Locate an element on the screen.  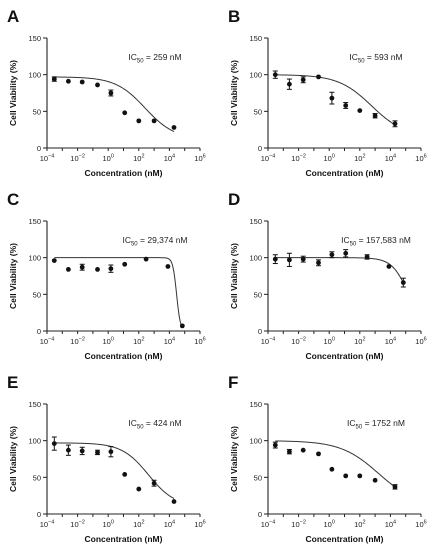
x-tick-label: 10⁶ is located at coordinates (199, 342).